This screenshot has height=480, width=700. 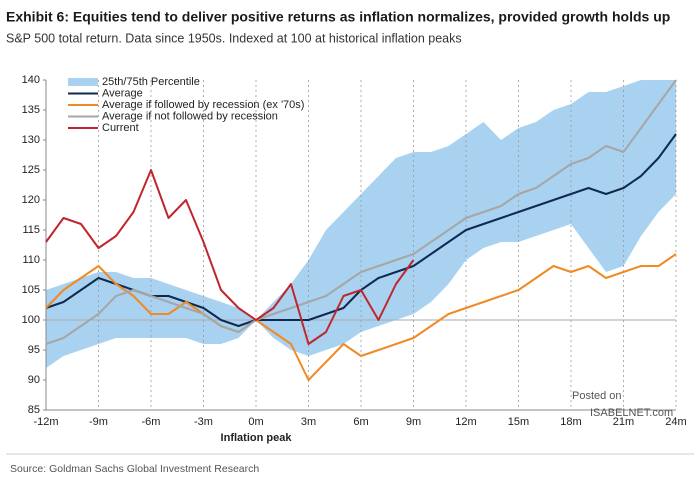 What do you see at coordinates (120, 128) in the screenshot?
I see `legend-label: Current` at bounding box center [120, 128].